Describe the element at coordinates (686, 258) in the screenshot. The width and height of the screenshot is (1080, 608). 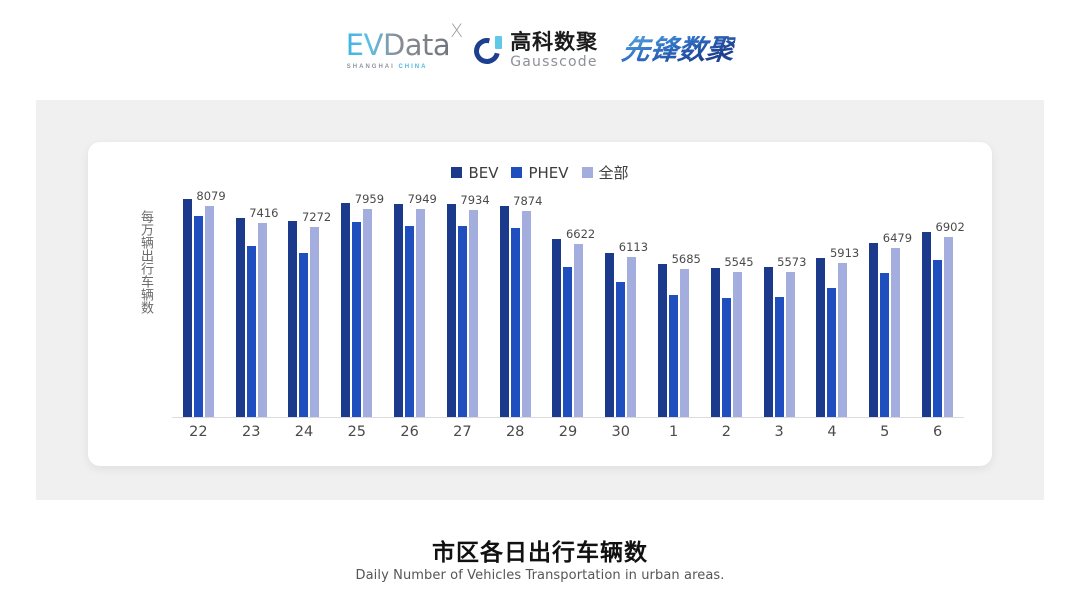
I see `bar-value-label: 5685` at that location.